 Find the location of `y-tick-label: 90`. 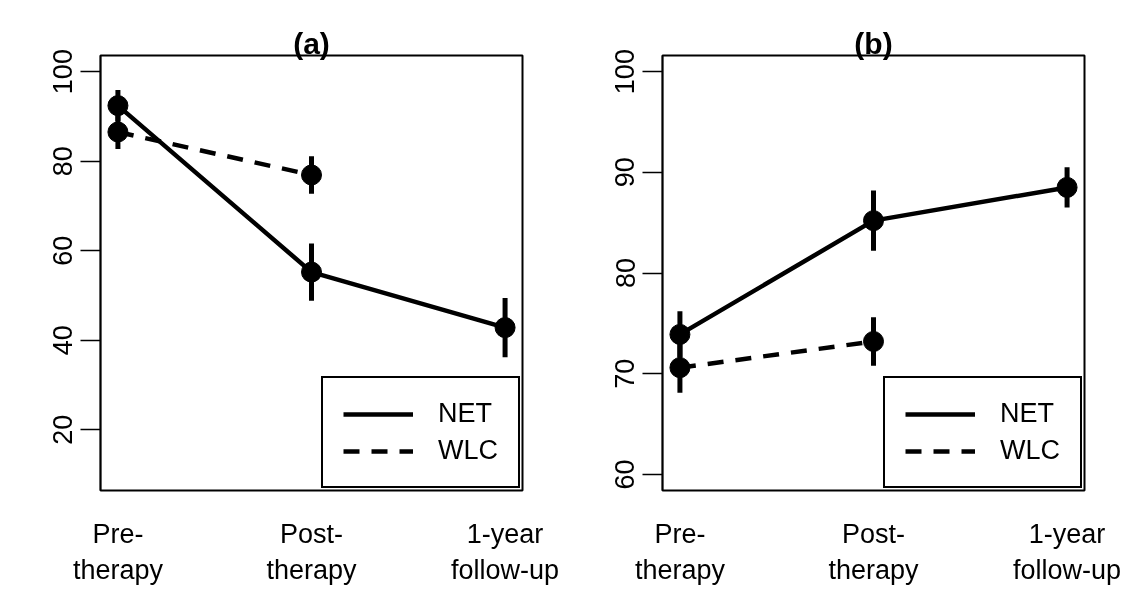

y-tick-label: 90 is located at coordinates (625, 172).